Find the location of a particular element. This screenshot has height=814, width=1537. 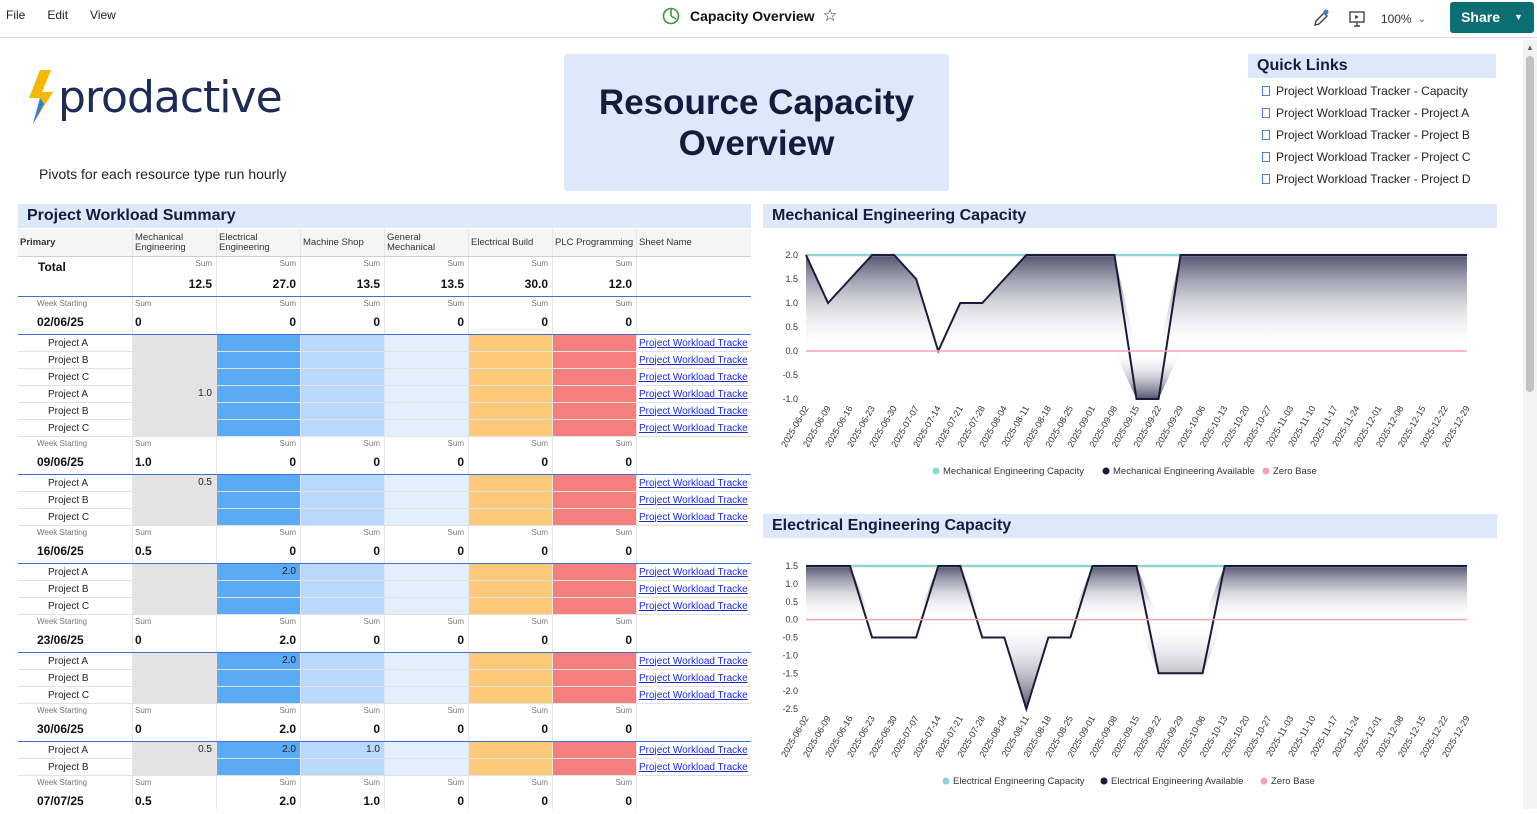

pivot-column-header: General Mechanical is located at coordinates (427, 242).